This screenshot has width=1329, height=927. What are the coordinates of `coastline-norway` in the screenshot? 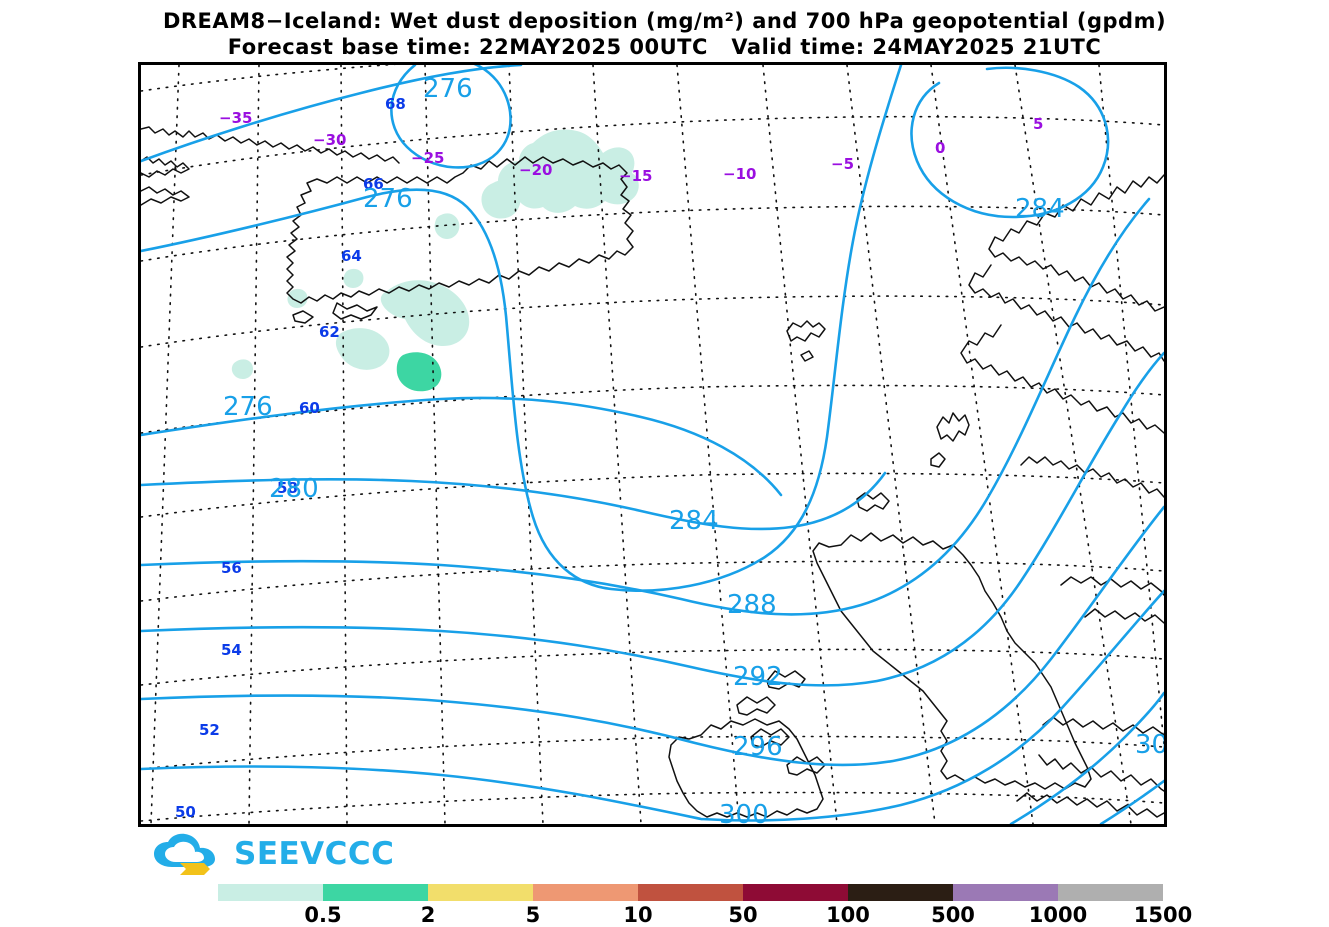 It's located at (1076, 243).